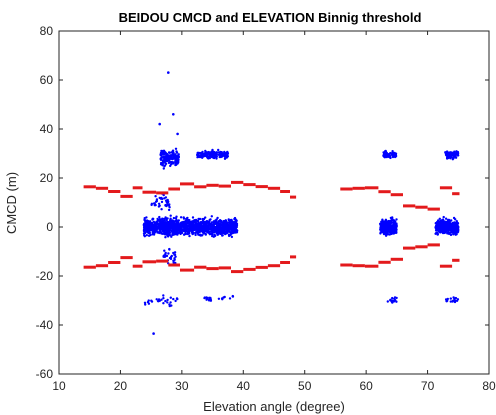 The width and height of the screenshot is (496, 415). Describe the element at coordinates (49, 227) in the screenshot. I see `y-tick-label: 0` at that location.